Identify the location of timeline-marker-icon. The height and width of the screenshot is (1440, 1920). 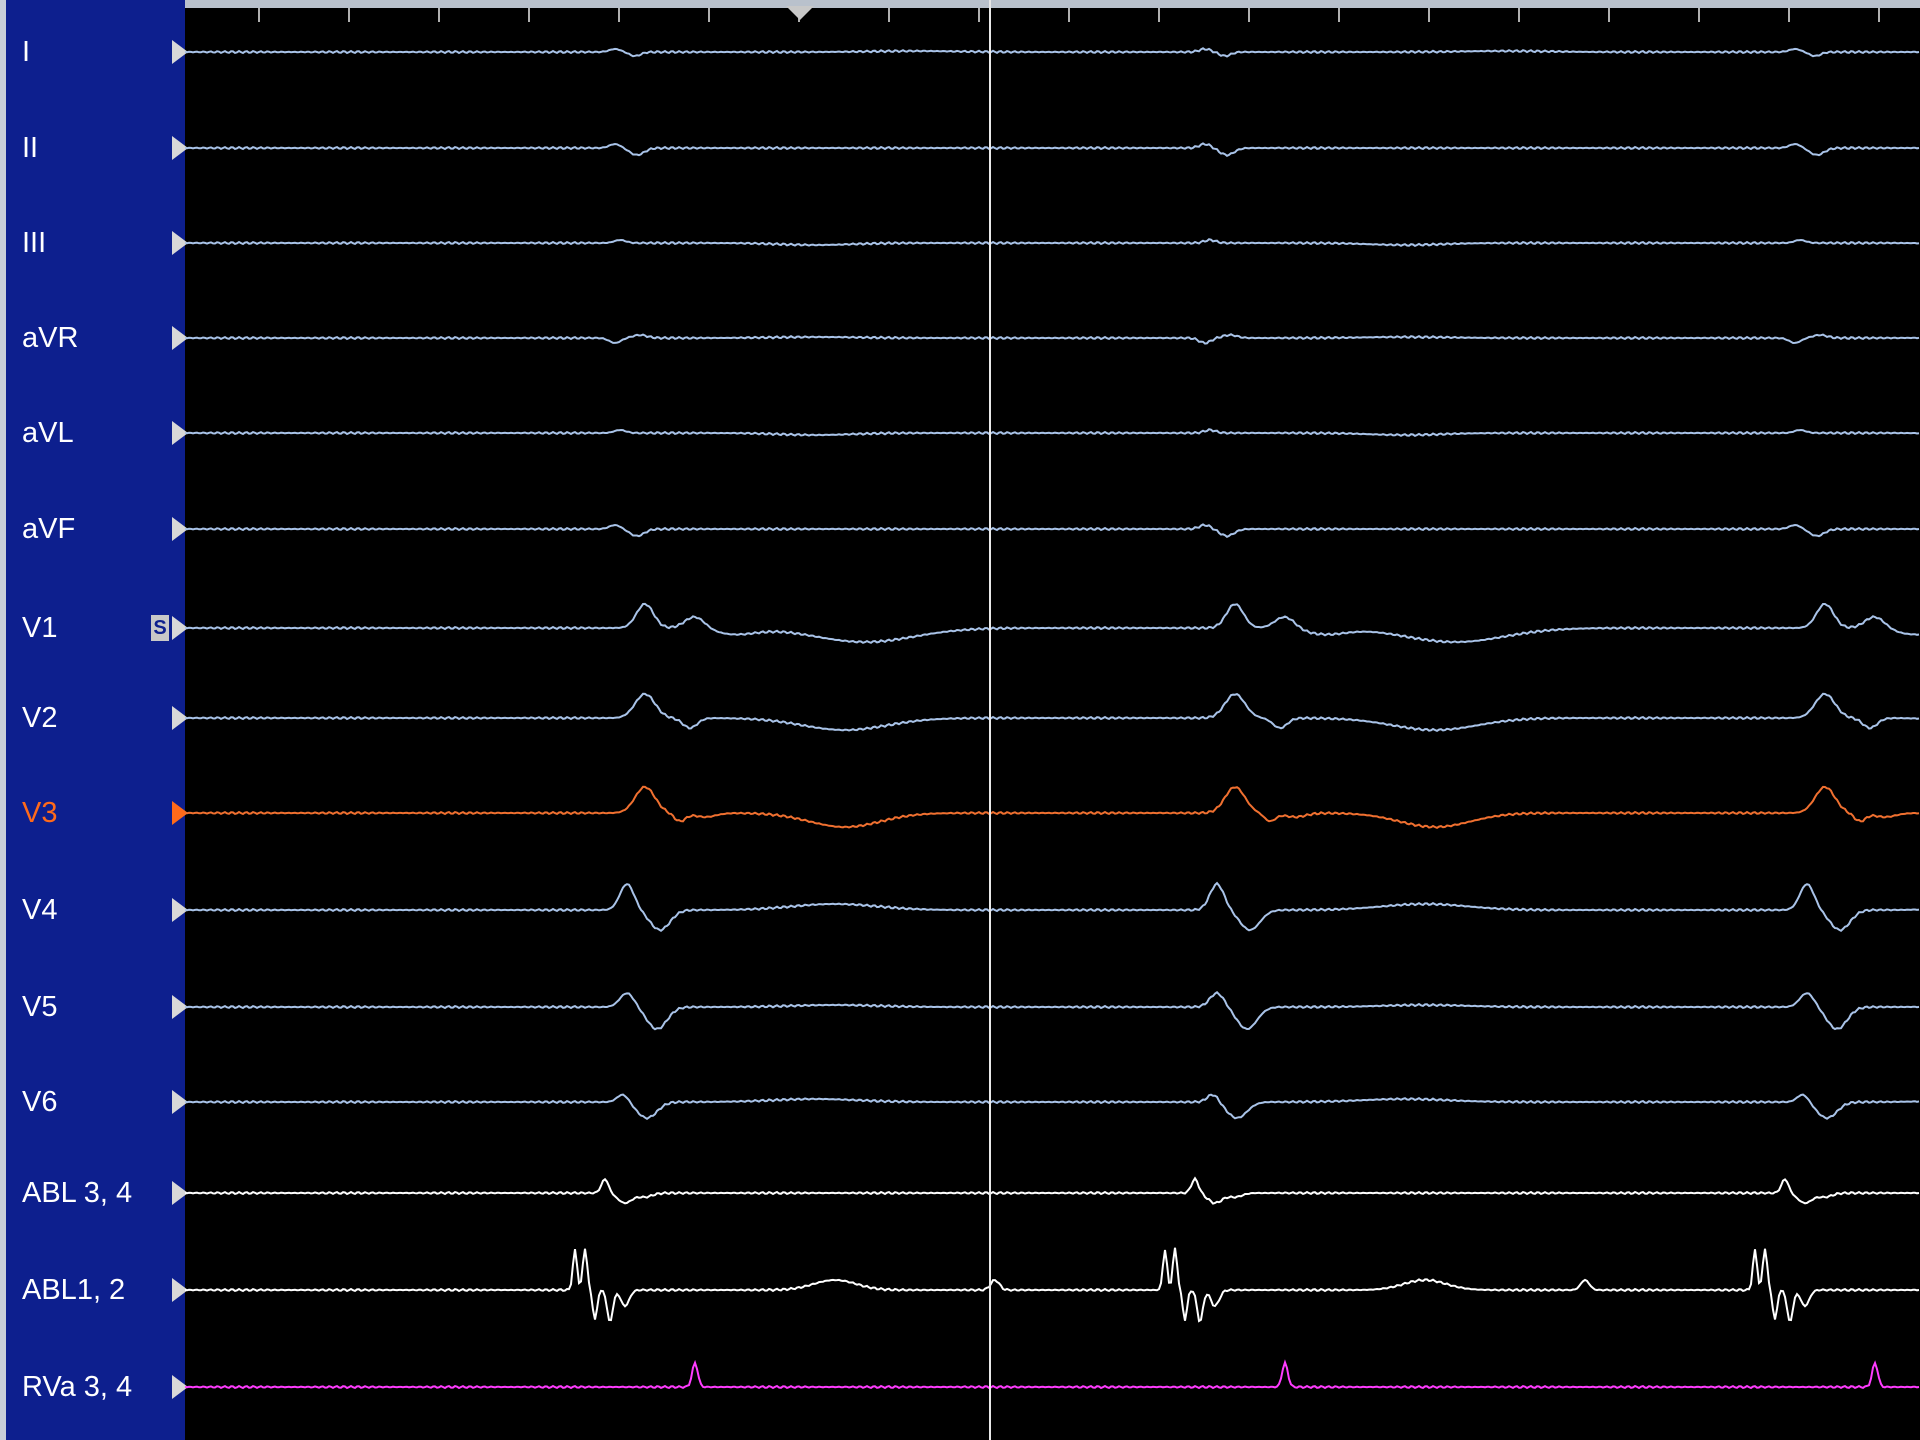
(800, 13).